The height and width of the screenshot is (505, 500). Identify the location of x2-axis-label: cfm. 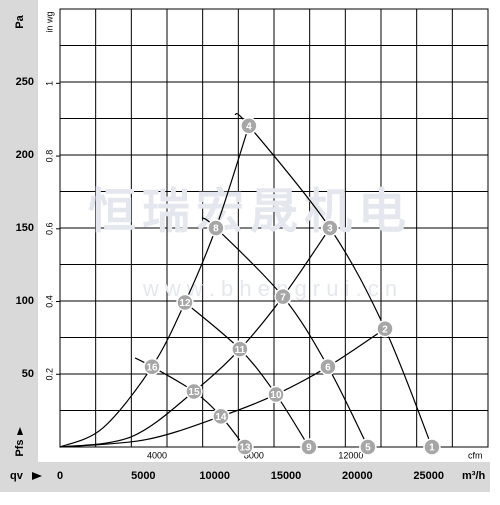
(475, 455).